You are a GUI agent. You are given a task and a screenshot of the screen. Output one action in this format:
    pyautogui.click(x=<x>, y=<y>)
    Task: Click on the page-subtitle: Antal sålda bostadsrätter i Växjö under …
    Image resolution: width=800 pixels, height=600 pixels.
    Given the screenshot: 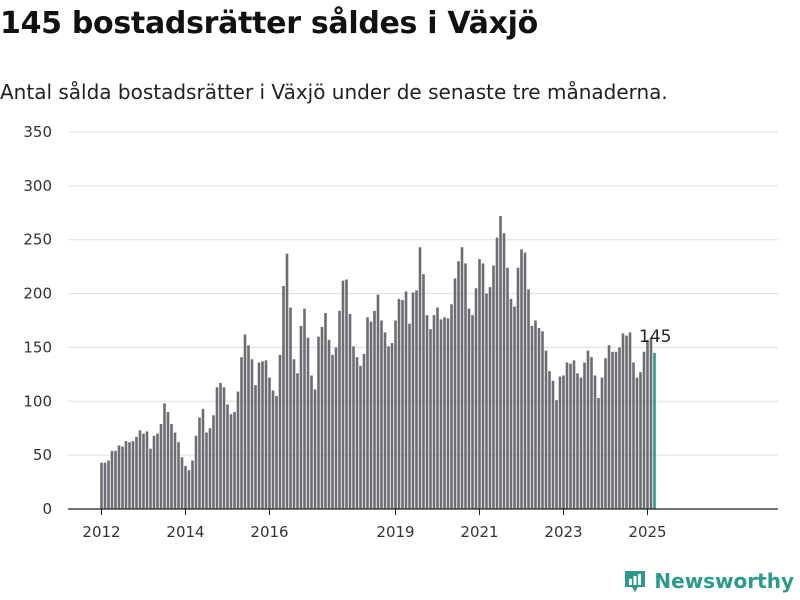 What is the action you would take?
    pyautogui.click(x=334, y=92)
    